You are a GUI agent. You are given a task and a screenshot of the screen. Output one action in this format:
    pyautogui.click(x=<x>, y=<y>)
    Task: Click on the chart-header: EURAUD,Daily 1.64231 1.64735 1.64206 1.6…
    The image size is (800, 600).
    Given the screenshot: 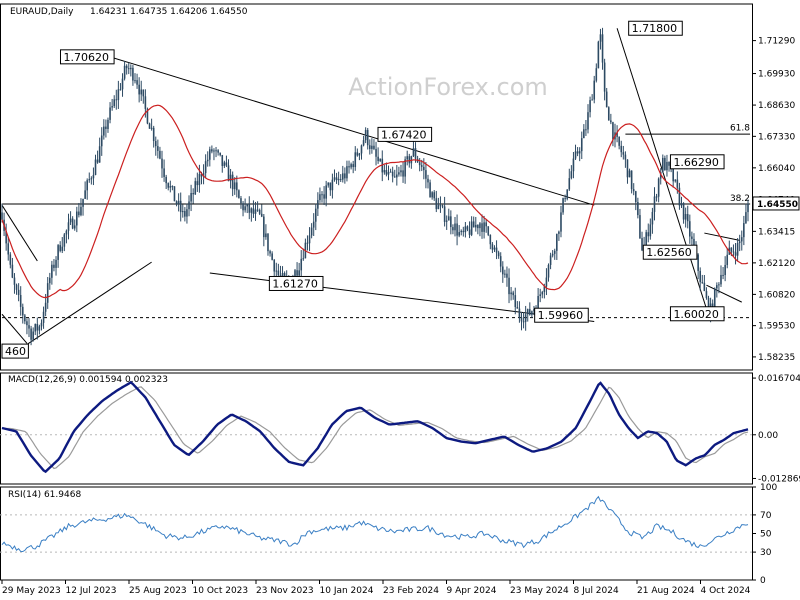 What is the action you would take?
    pyautogui.click(x=129, y=12)
    